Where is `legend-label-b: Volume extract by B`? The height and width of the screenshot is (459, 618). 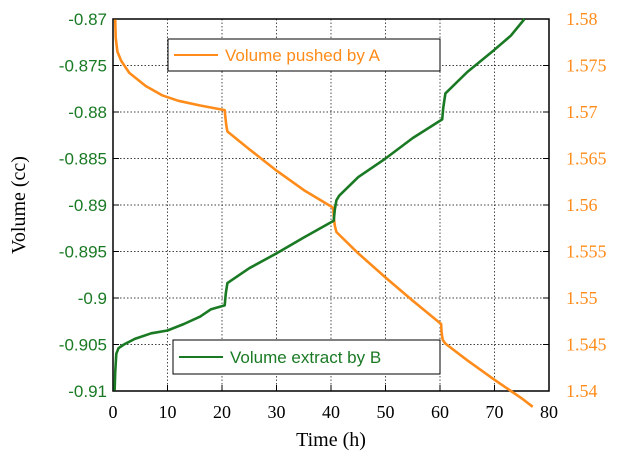
legend-label-b: Volume extract by B is located at coordinates (305, 357).